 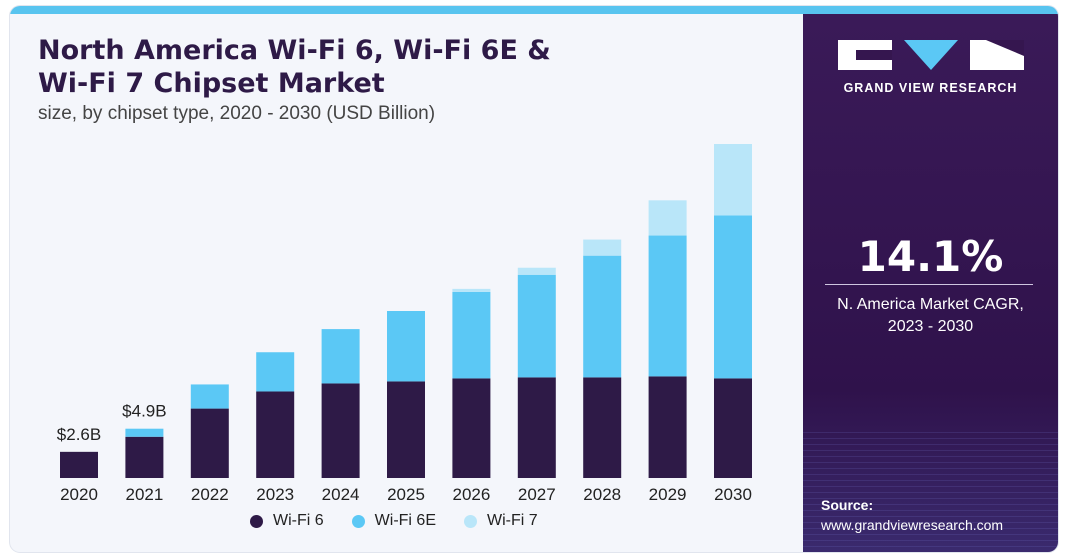 What do you see at coordinates (733, 297) in the screenshot?
I see `bar-wi-fi-6e-2030` at bounding box center [733, 297].